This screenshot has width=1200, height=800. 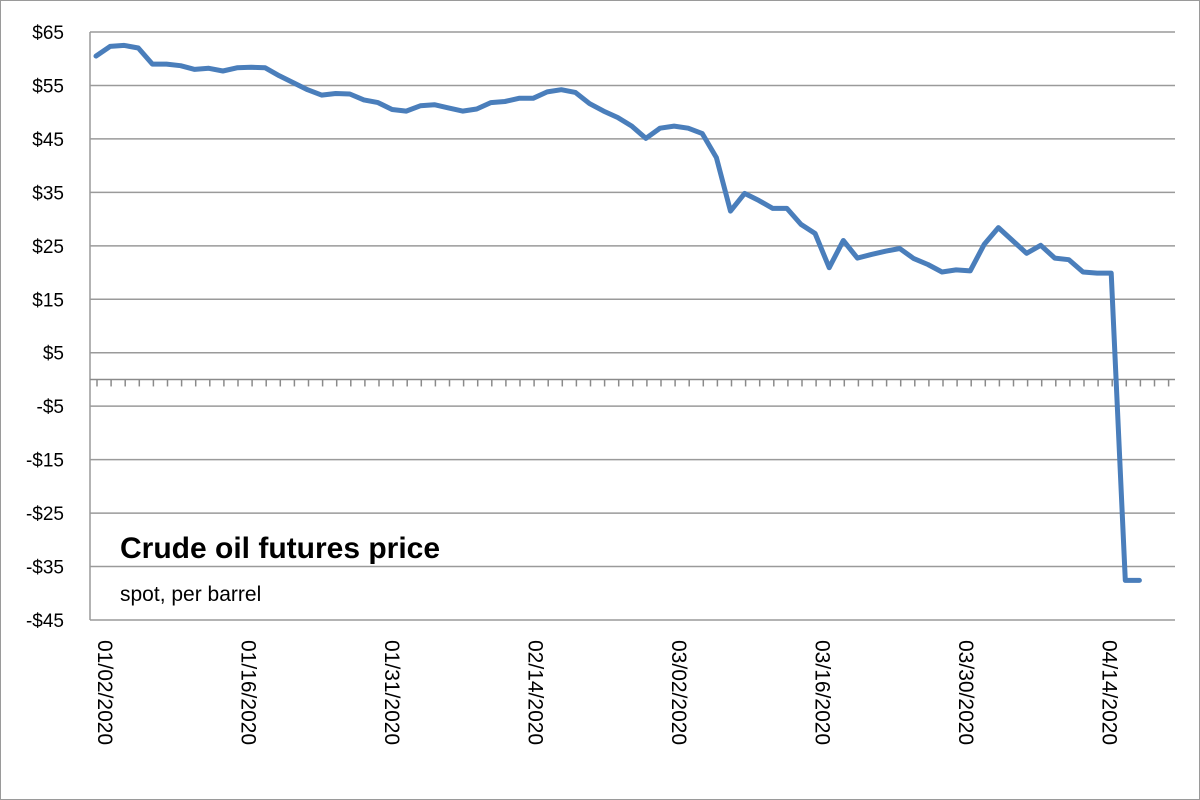 What do you see at coordinates (45, 621) in the screenshot?
I see `y-tick-label: -$45` at bounding box center [45, 621].